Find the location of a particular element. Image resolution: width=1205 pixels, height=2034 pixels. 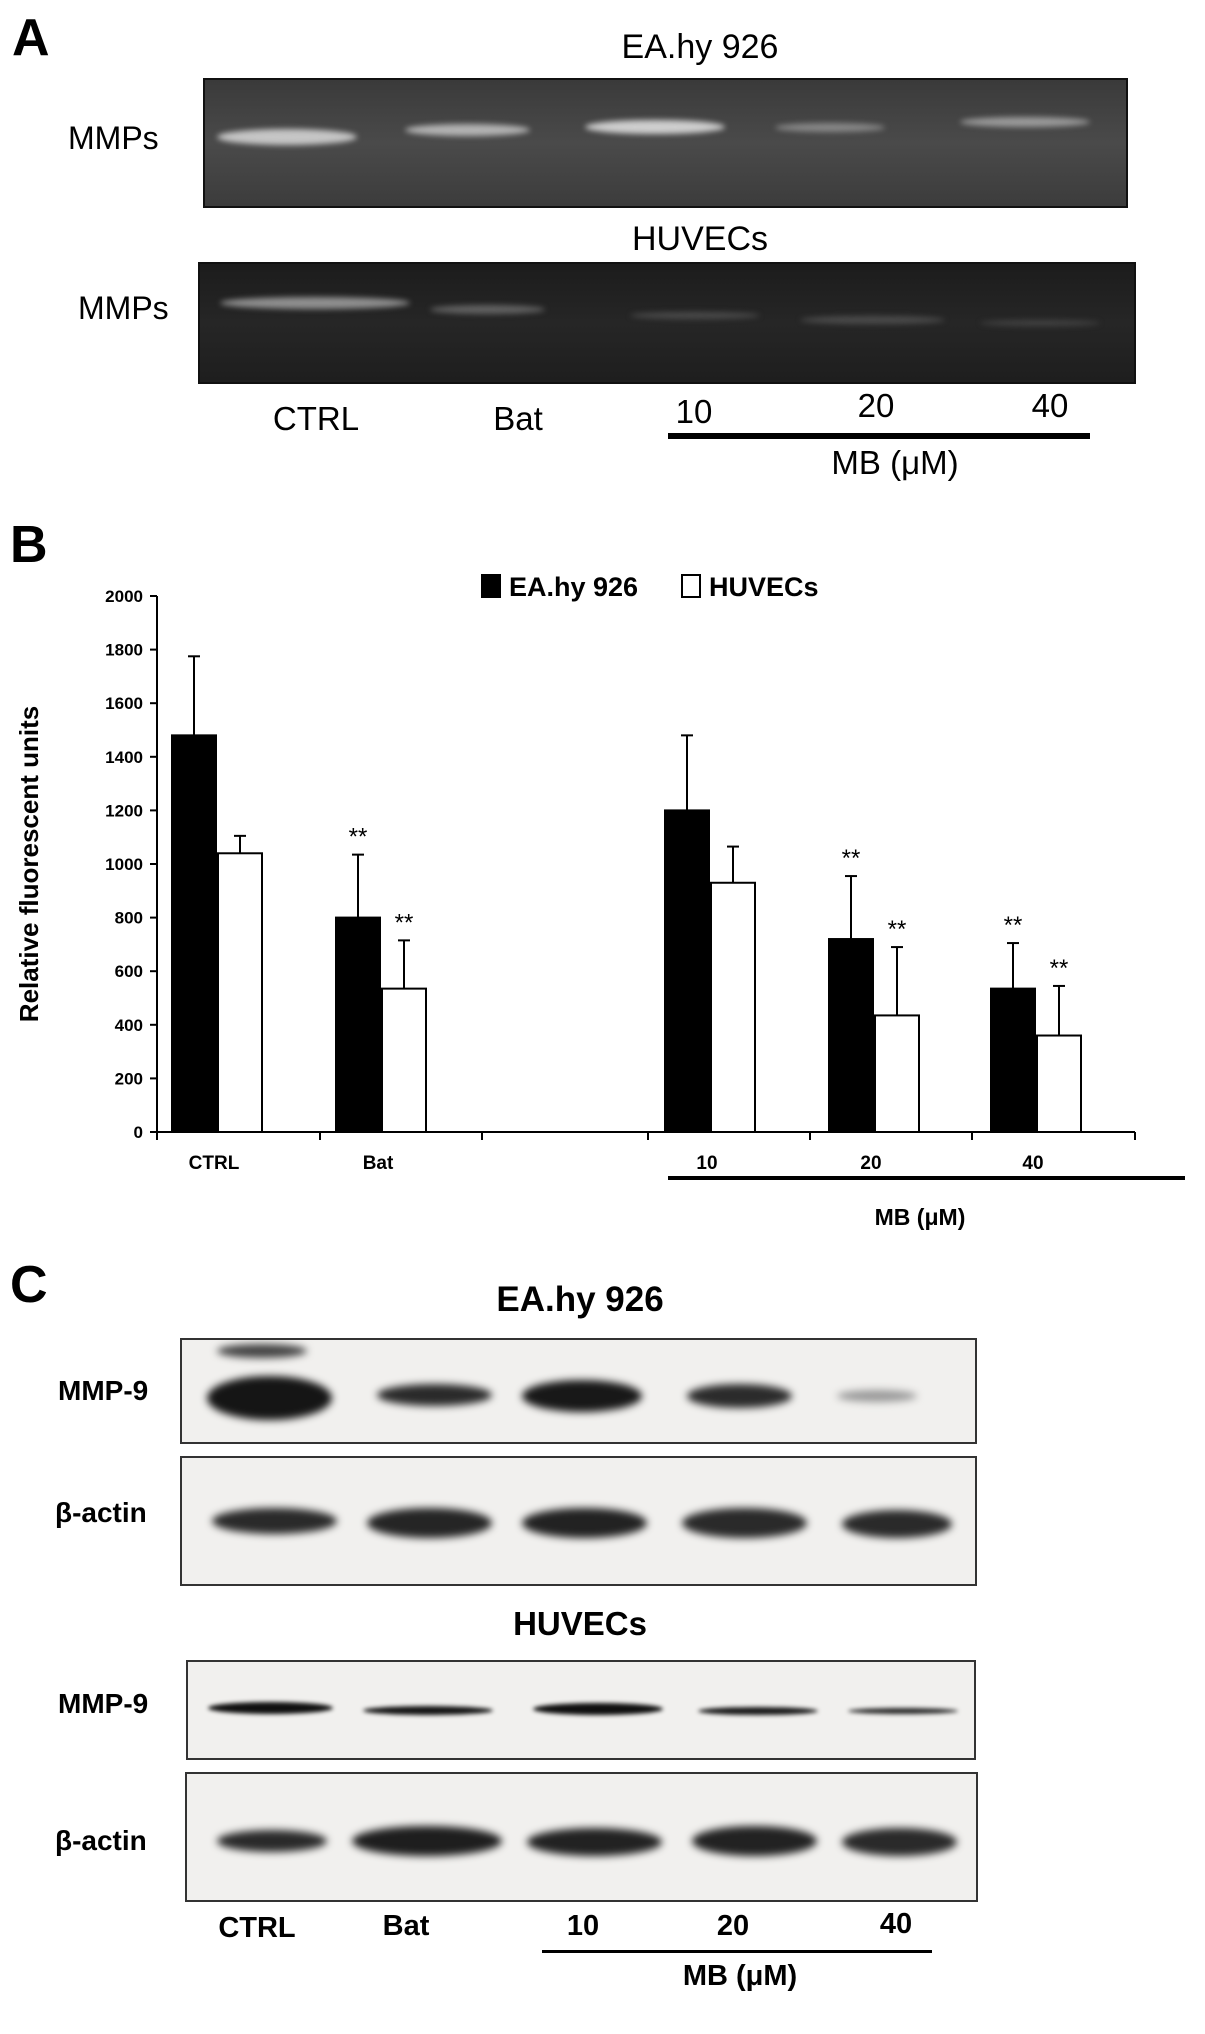

panel-c-group-label: MB (μM) is located at coordinates (740, 1976).